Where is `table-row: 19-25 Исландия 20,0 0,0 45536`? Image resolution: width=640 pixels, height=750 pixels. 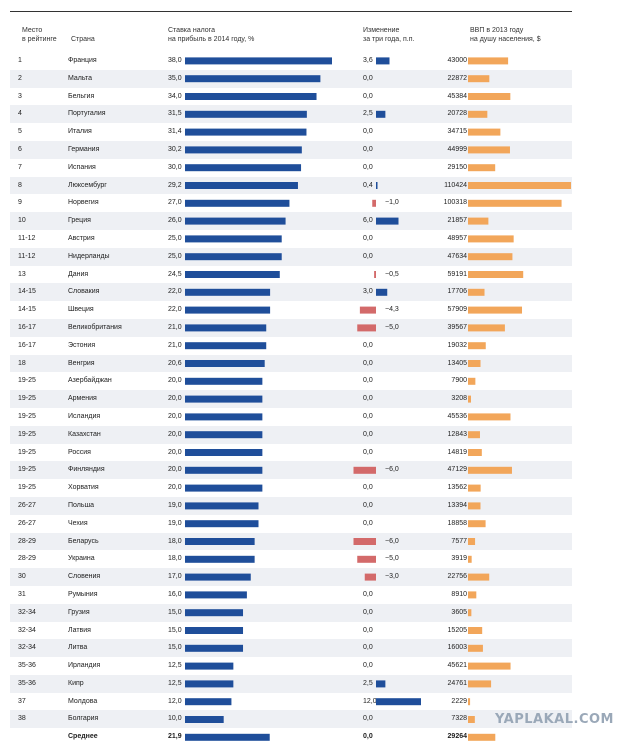 table-row: 19-25 Исландия 20,0 0,0 45536 is located at coordinates (291, 417).